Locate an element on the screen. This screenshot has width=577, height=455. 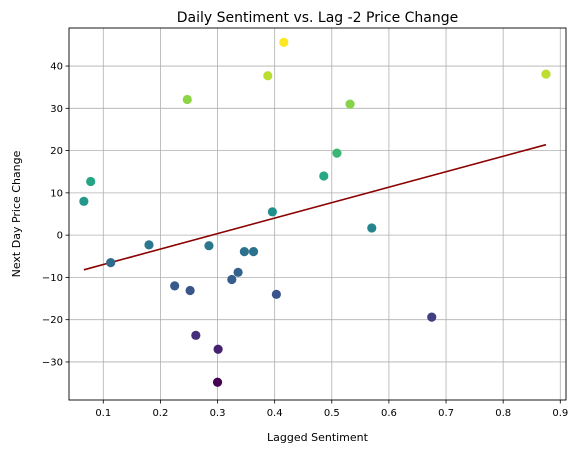
x-tick-label: 0.3 is located at coordinates (218, 413).